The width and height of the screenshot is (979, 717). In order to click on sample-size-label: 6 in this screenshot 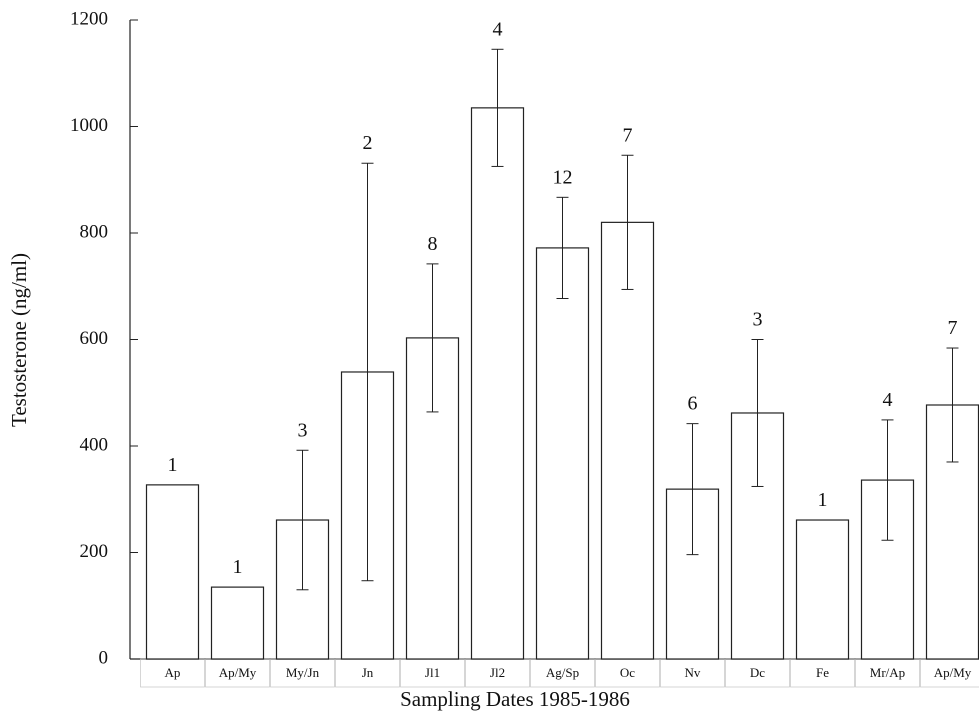, I will do `click(693, 404)`.